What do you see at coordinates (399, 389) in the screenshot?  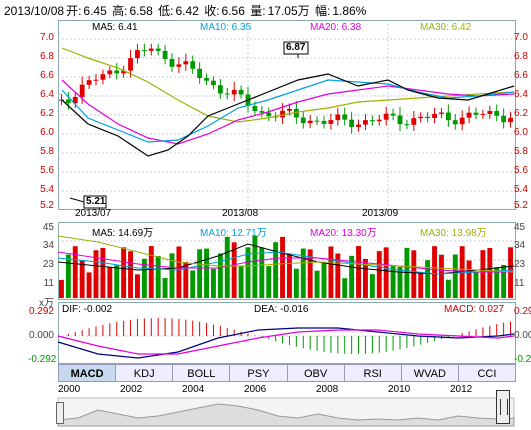 I see `year-label: 2010` at bounding box center [399, 389].